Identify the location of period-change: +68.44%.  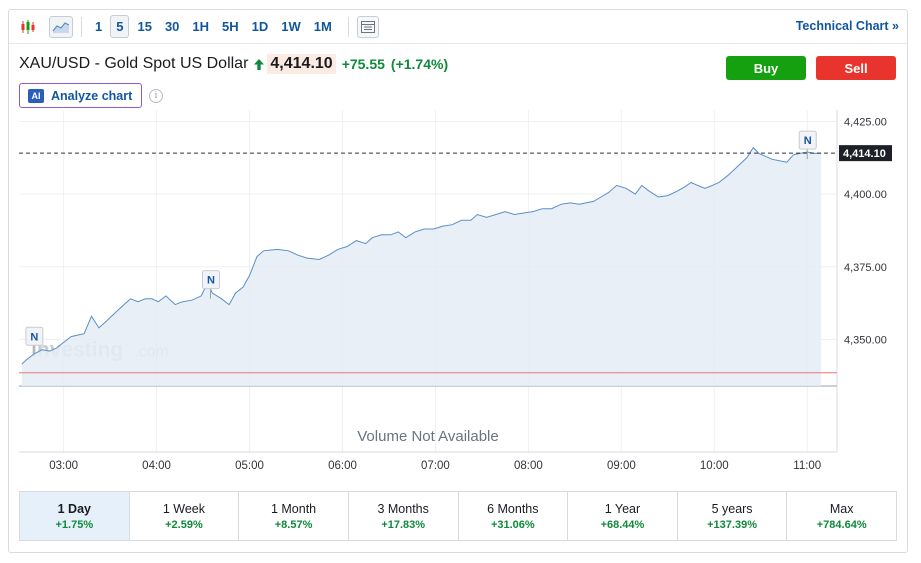
(622, 524).